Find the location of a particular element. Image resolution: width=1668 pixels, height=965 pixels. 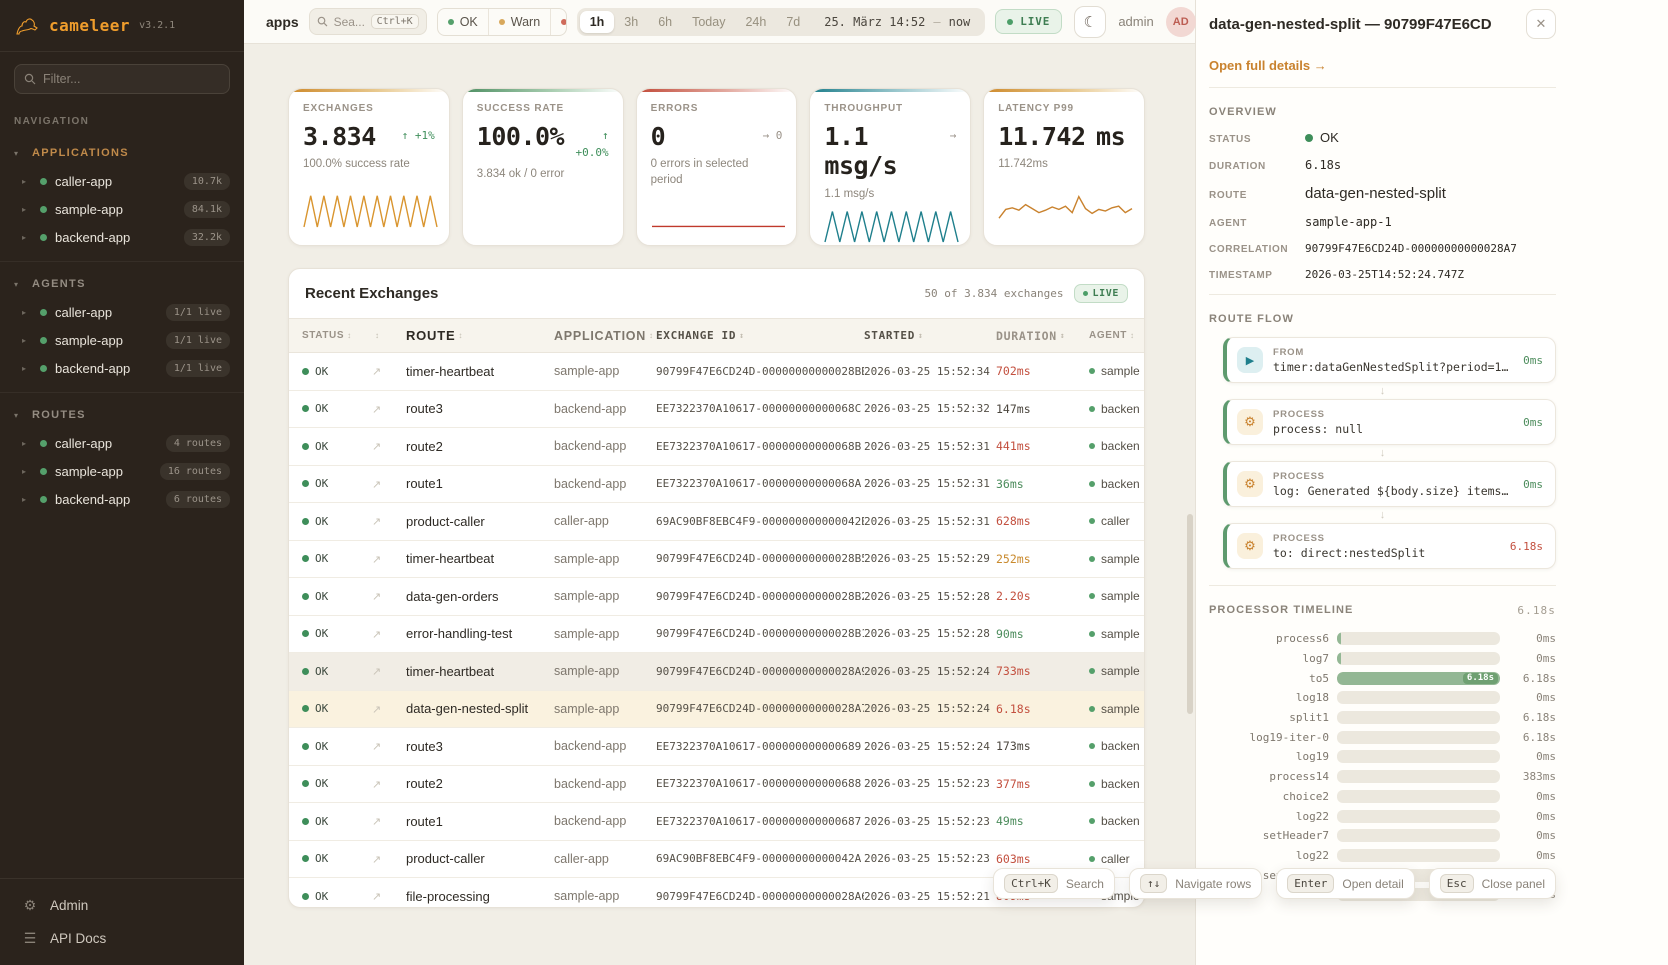

sidebar-filter is located at coordinates (122, 79).